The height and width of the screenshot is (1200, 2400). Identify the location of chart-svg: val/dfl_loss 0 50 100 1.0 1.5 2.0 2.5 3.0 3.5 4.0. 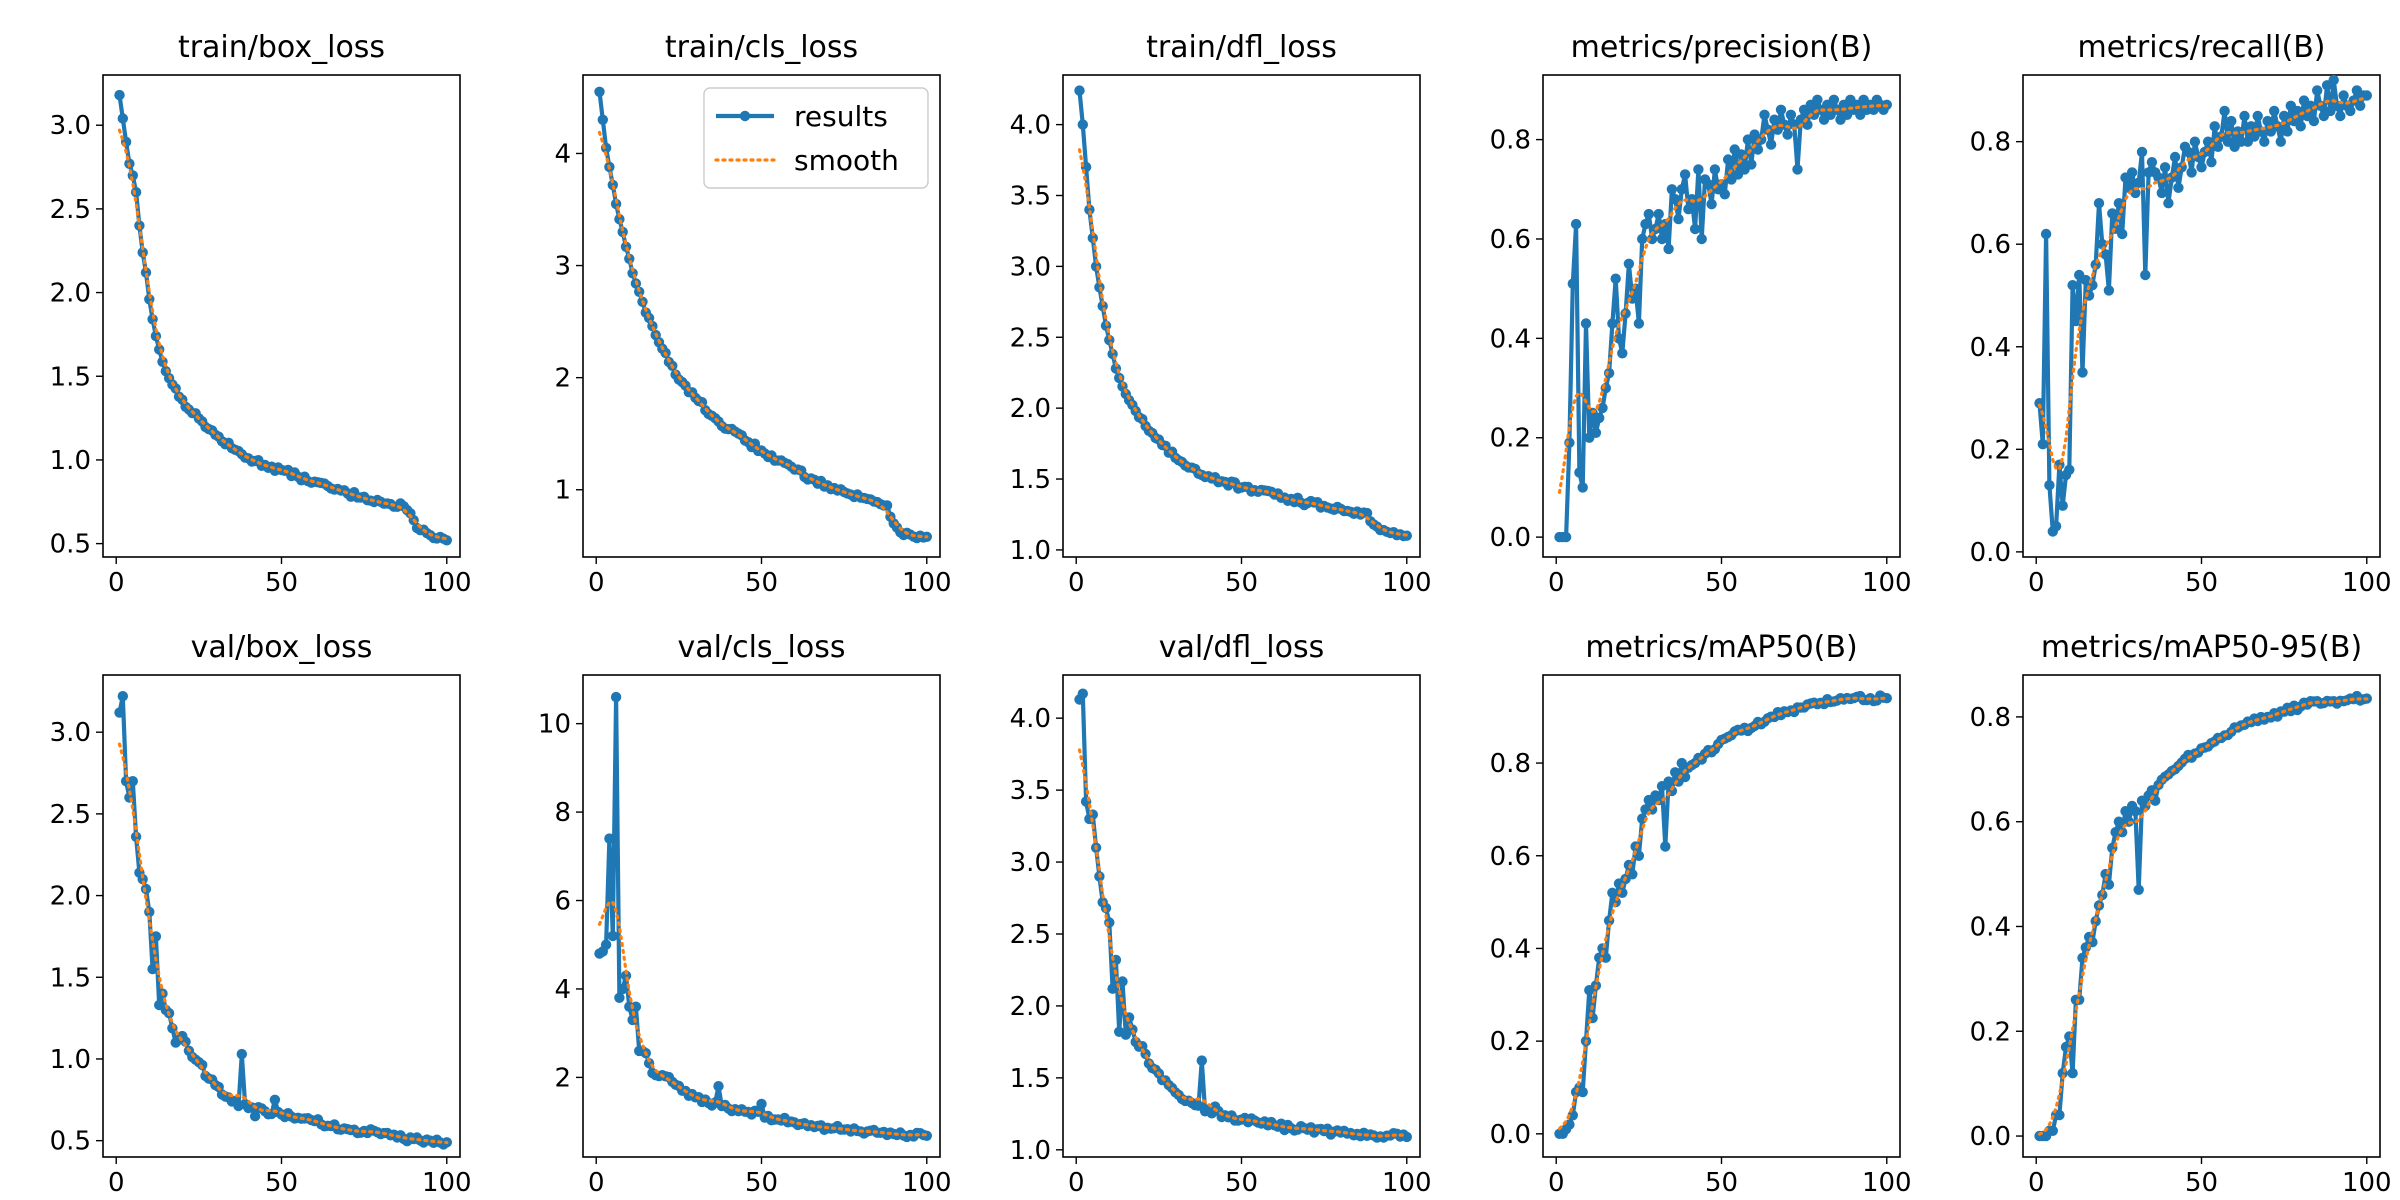
(1221, 914).